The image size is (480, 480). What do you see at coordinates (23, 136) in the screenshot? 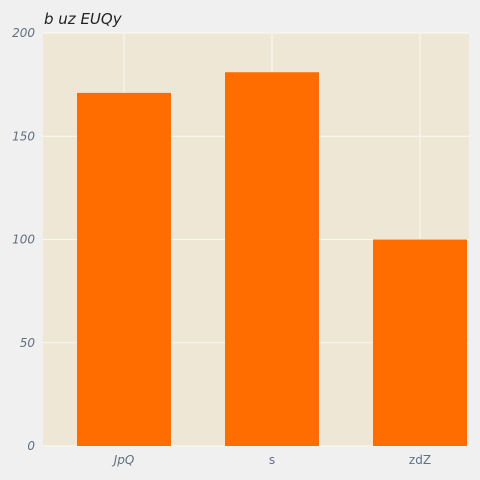
I see `y-tick-label: 150` at bounding box center [23, 136].